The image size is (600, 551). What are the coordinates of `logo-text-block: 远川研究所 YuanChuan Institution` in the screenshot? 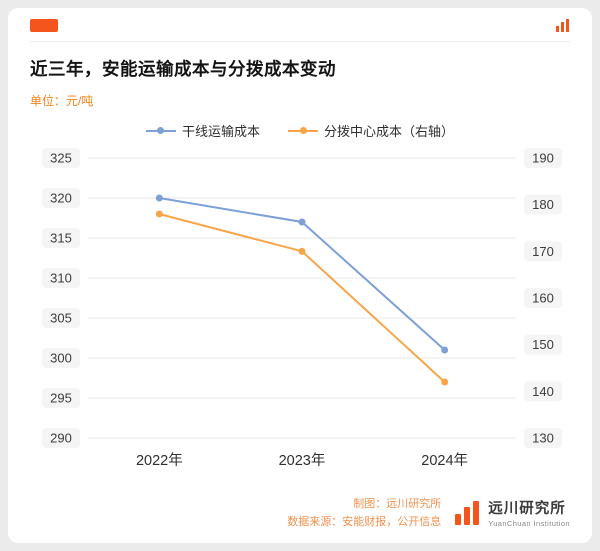 It's located at (529, 512).